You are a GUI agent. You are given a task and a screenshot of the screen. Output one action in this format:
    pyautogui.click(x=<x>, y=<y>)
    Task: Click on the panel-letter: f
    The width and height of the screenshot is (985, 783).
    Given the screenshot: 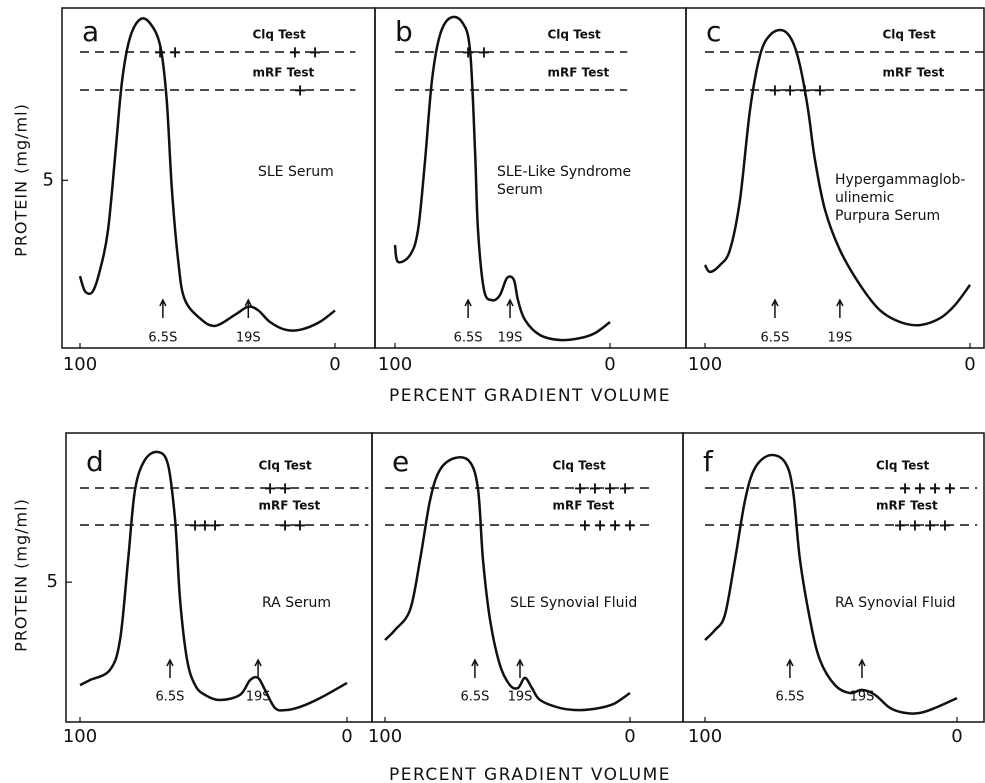 What is the action you would take?
    pyautogui.click(x=708, y=461)
    